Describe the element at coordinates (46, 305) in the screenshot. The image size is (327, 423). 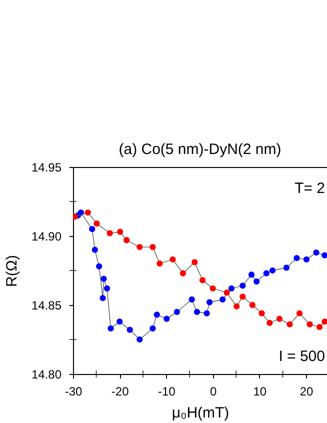
I see `y-tick-label: 14.85` at that location.